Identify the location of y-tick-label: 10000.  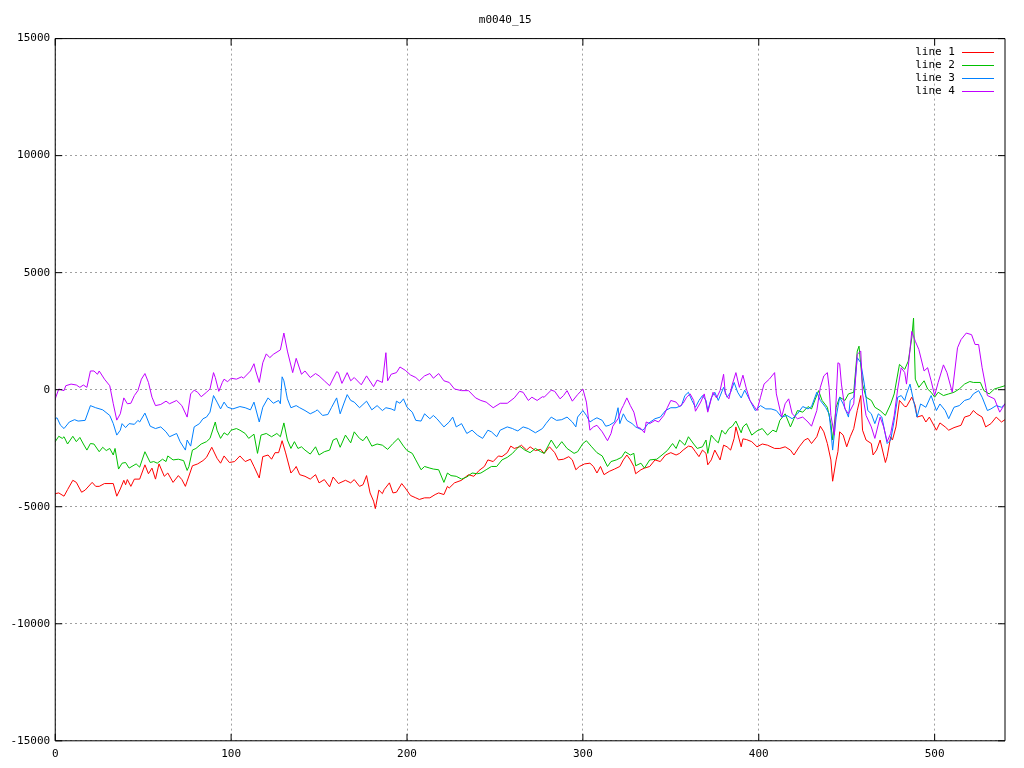
(34, 155).